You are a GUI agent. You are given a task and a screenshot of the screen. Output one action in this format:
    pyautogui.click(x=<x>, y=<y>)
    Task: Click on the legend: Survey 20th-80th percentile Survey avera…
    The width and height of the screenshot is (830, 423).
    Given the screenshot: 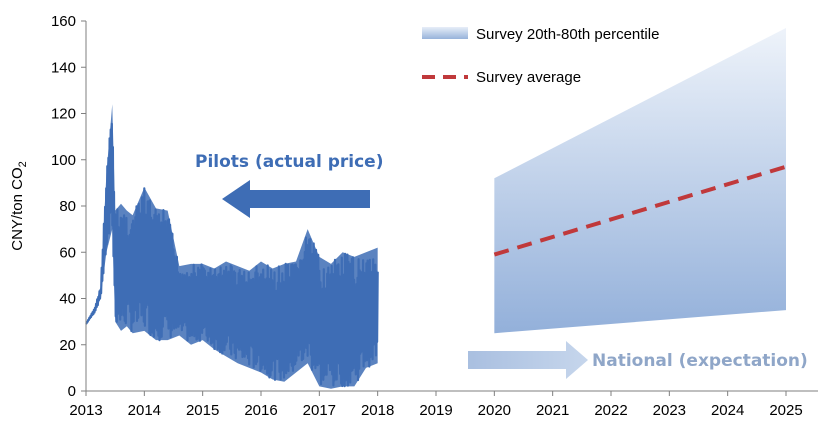 What is the action you would take?
    pyautogui.click(x=540, y=56)
    